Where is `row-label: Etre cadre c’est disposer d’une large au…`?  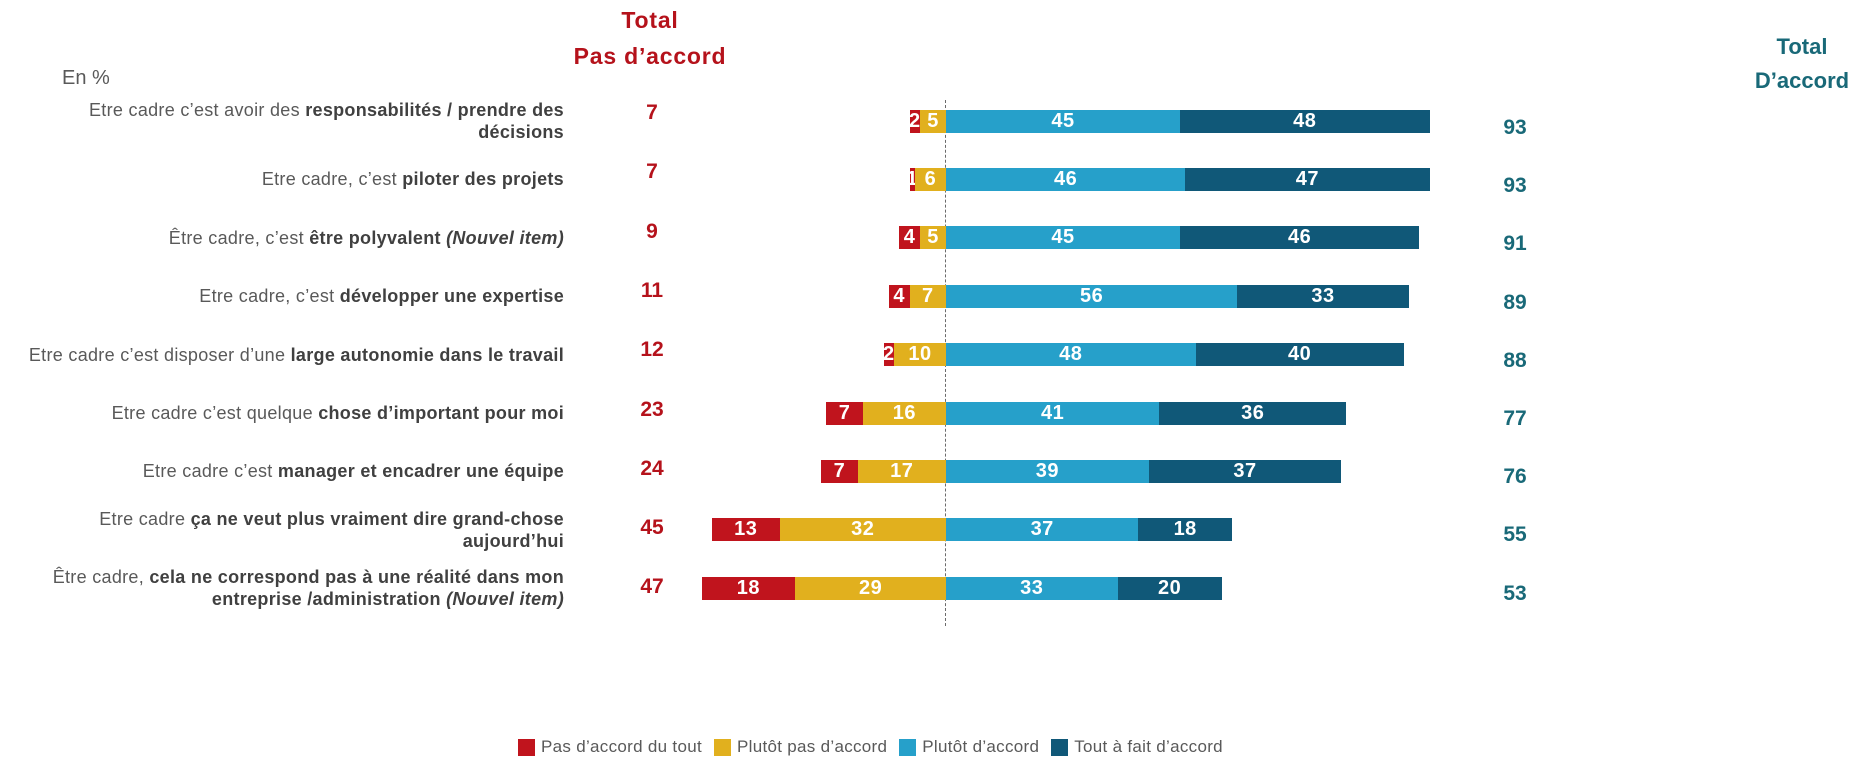 row-label: Etre cadre c’est disposer d’une large au… is located at coordinates (282, 355).